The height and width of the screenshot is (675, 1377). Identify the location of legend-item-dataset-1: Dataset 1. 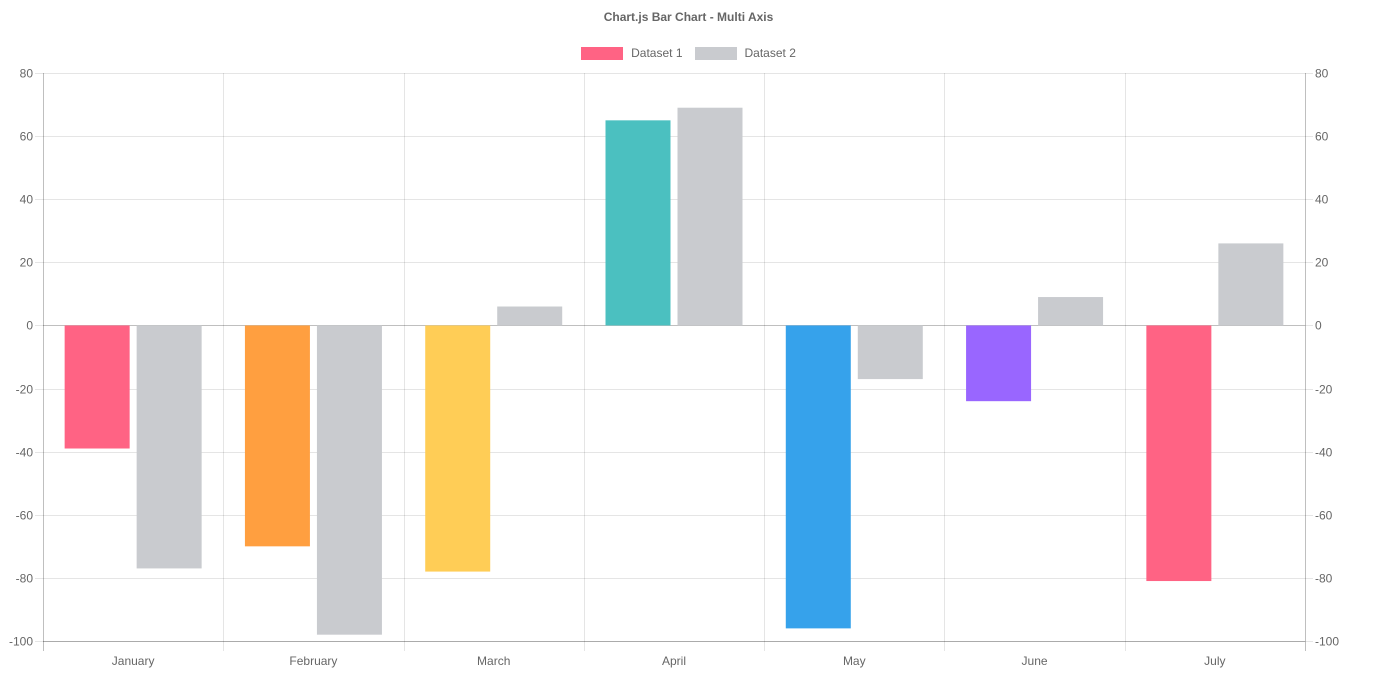
(632, 53).